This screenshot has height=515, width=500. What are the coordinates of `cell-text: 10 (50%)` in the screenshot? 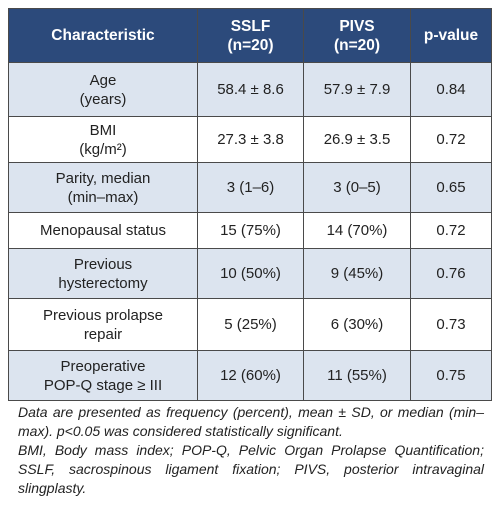 It's located at (250, 273).